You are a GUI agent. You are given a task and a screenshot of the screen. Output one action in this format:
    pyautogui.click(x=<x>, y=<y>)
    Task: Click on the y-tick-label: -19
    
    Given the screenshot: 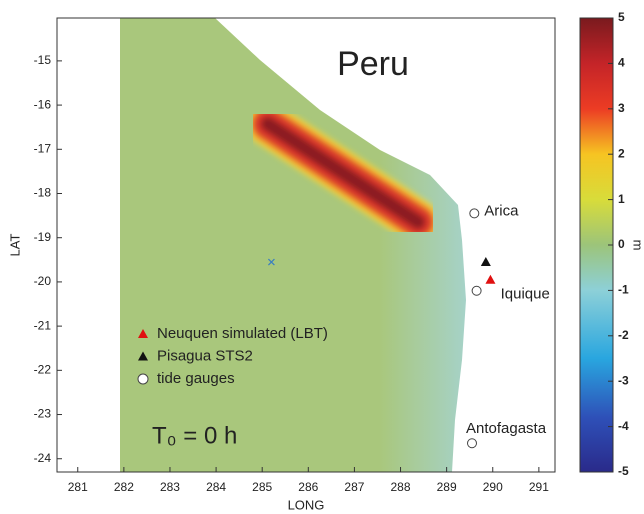 What is the action you would take?
    pyautogui.click(x=43, y=237)
    